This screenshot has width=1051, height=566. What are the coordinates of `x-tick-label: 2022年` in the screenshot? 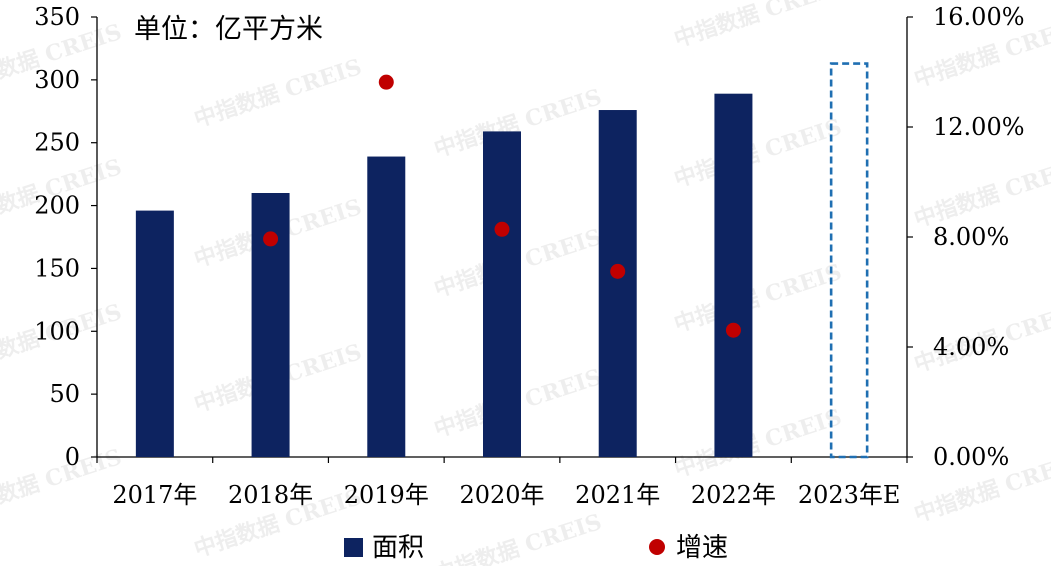 It's located at (733, 495).